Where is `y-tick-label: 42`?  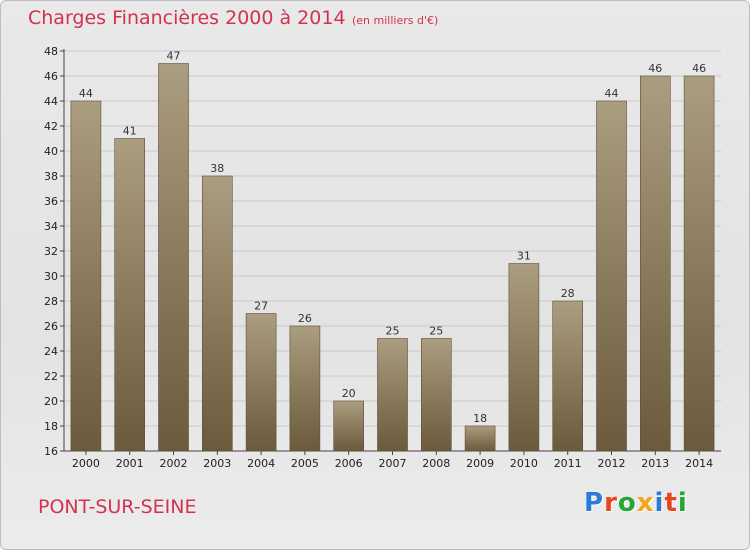
y-tick-label: 42 is located at coordinates (51, 126).